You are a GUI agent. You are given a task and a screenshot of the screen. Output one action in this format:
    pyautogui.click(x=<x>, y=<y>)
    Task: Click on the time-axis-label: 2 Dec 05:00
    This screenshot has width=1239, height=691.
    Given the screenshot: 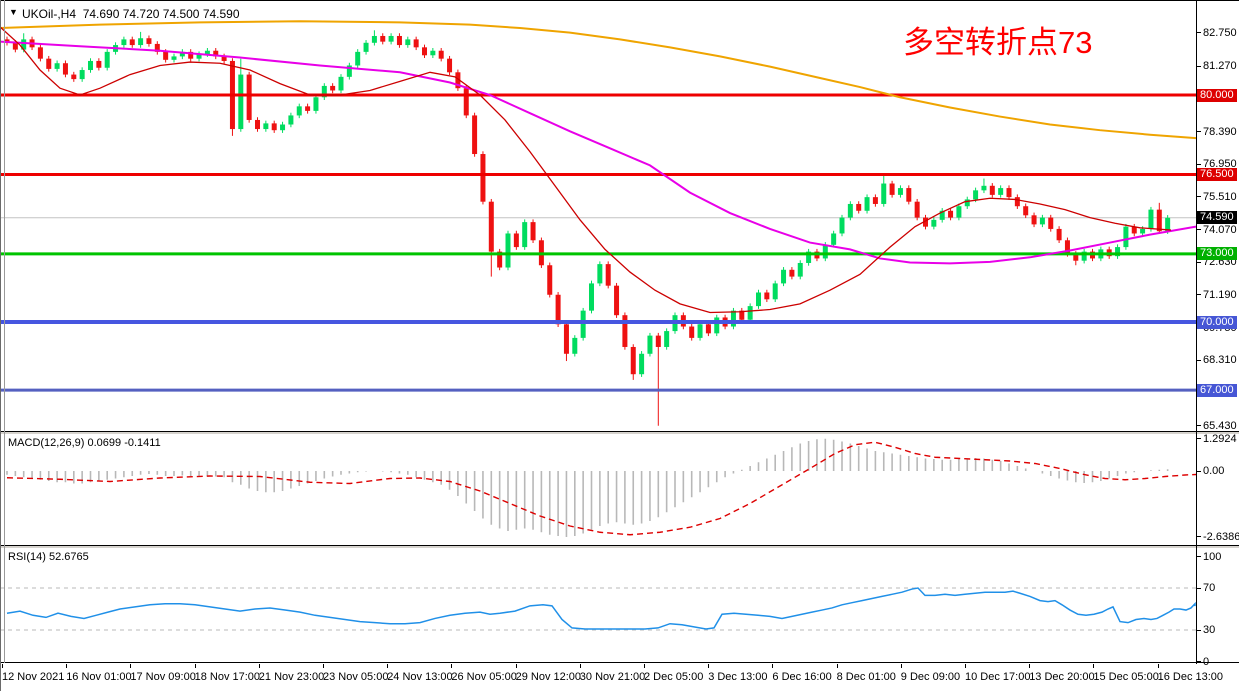 What is the action you would take?
    pyautogui.click(x=674, y=677)
    